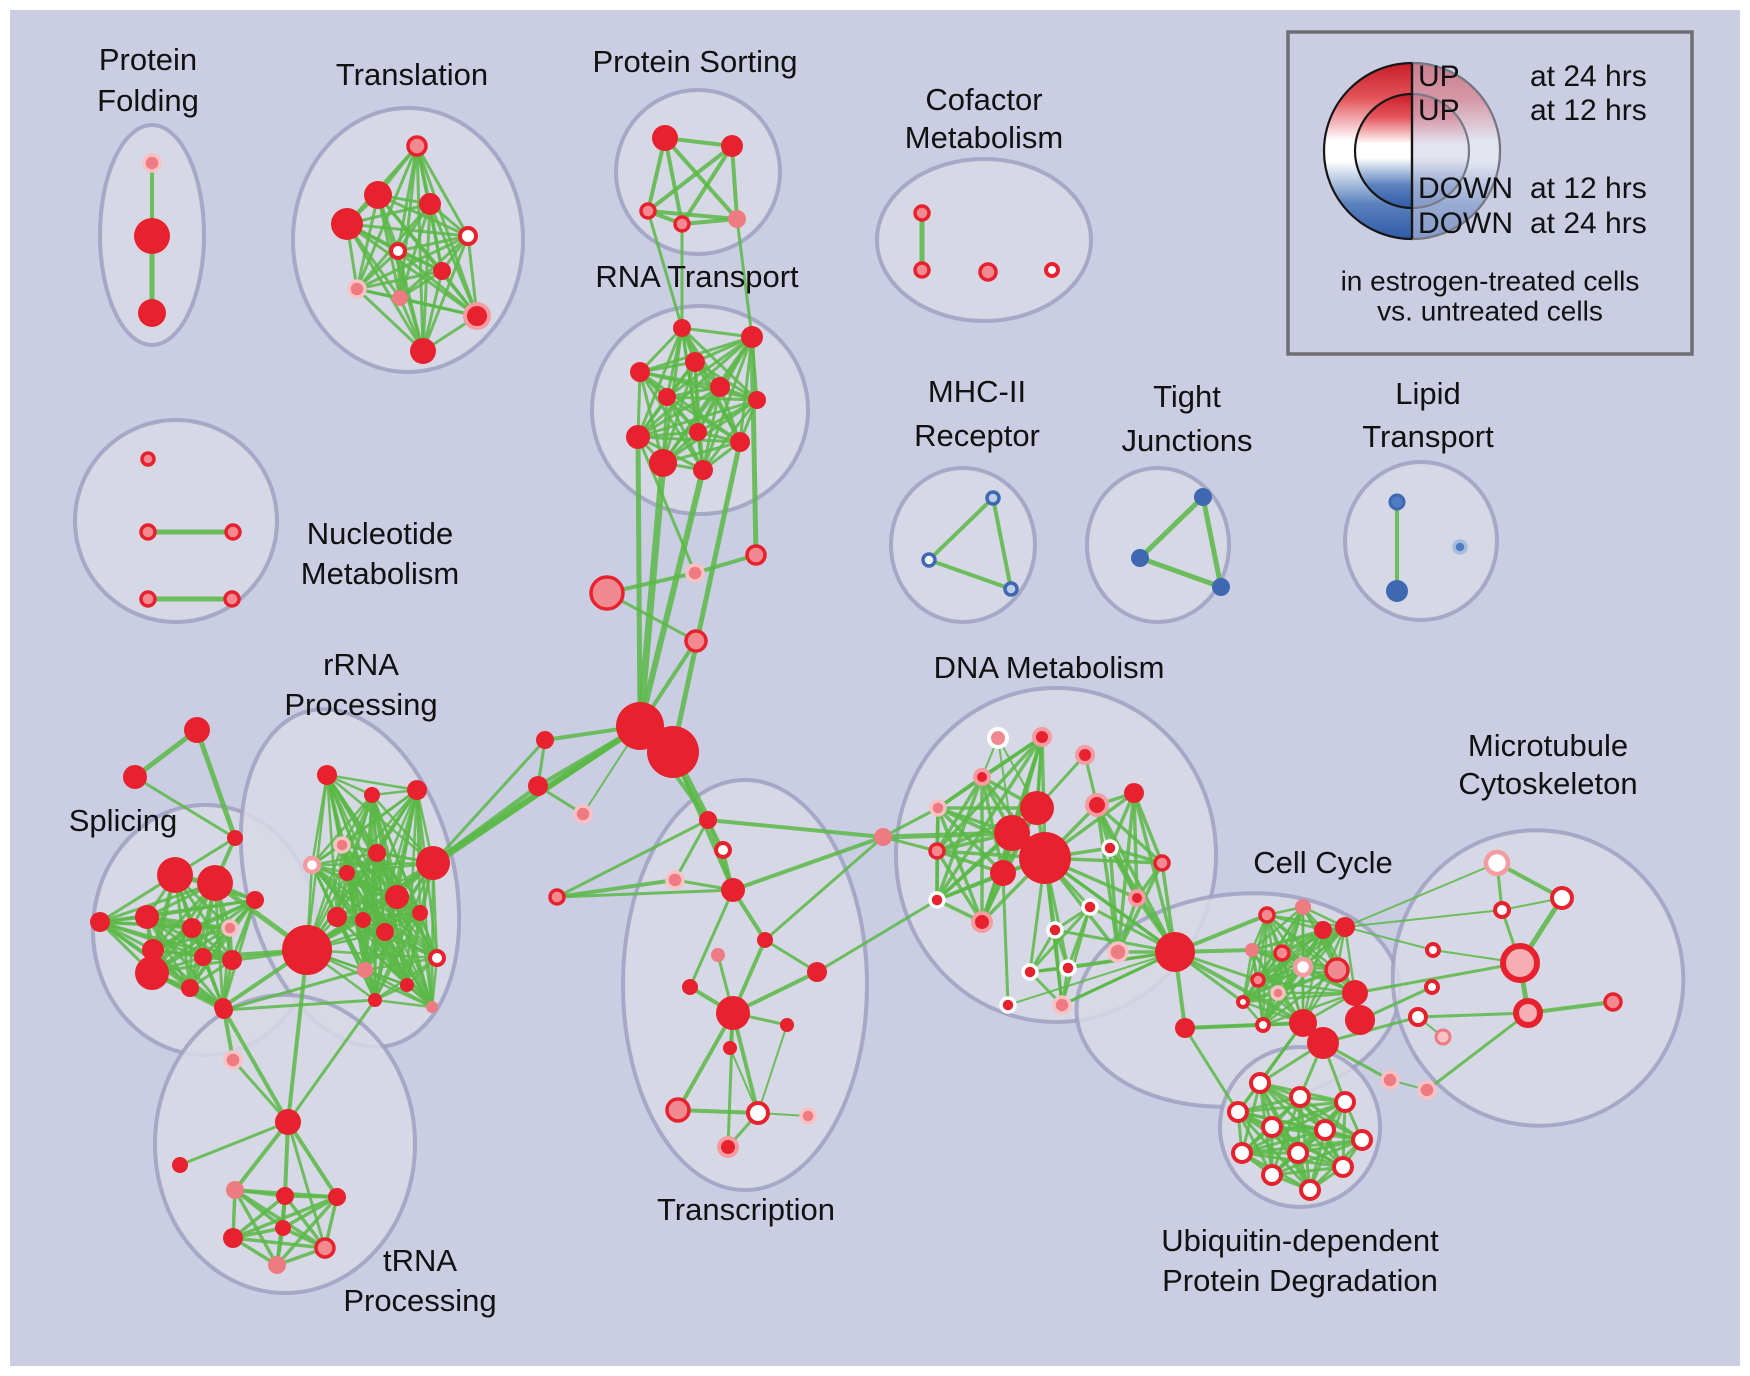  Describe the element at coordinates (342, 845) in the screenshot. I see `node-rr4` at that location.